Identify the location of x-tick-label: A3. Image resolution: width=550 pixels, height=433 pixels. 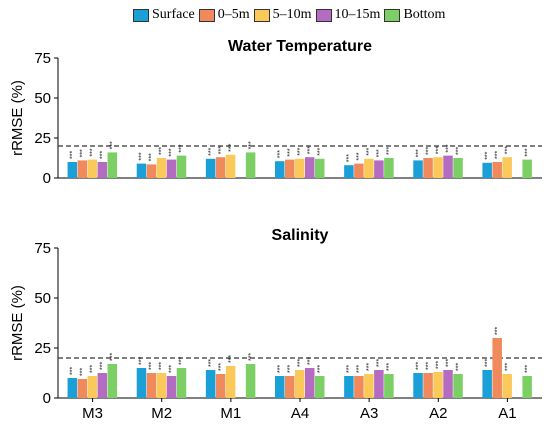
(369, 413).